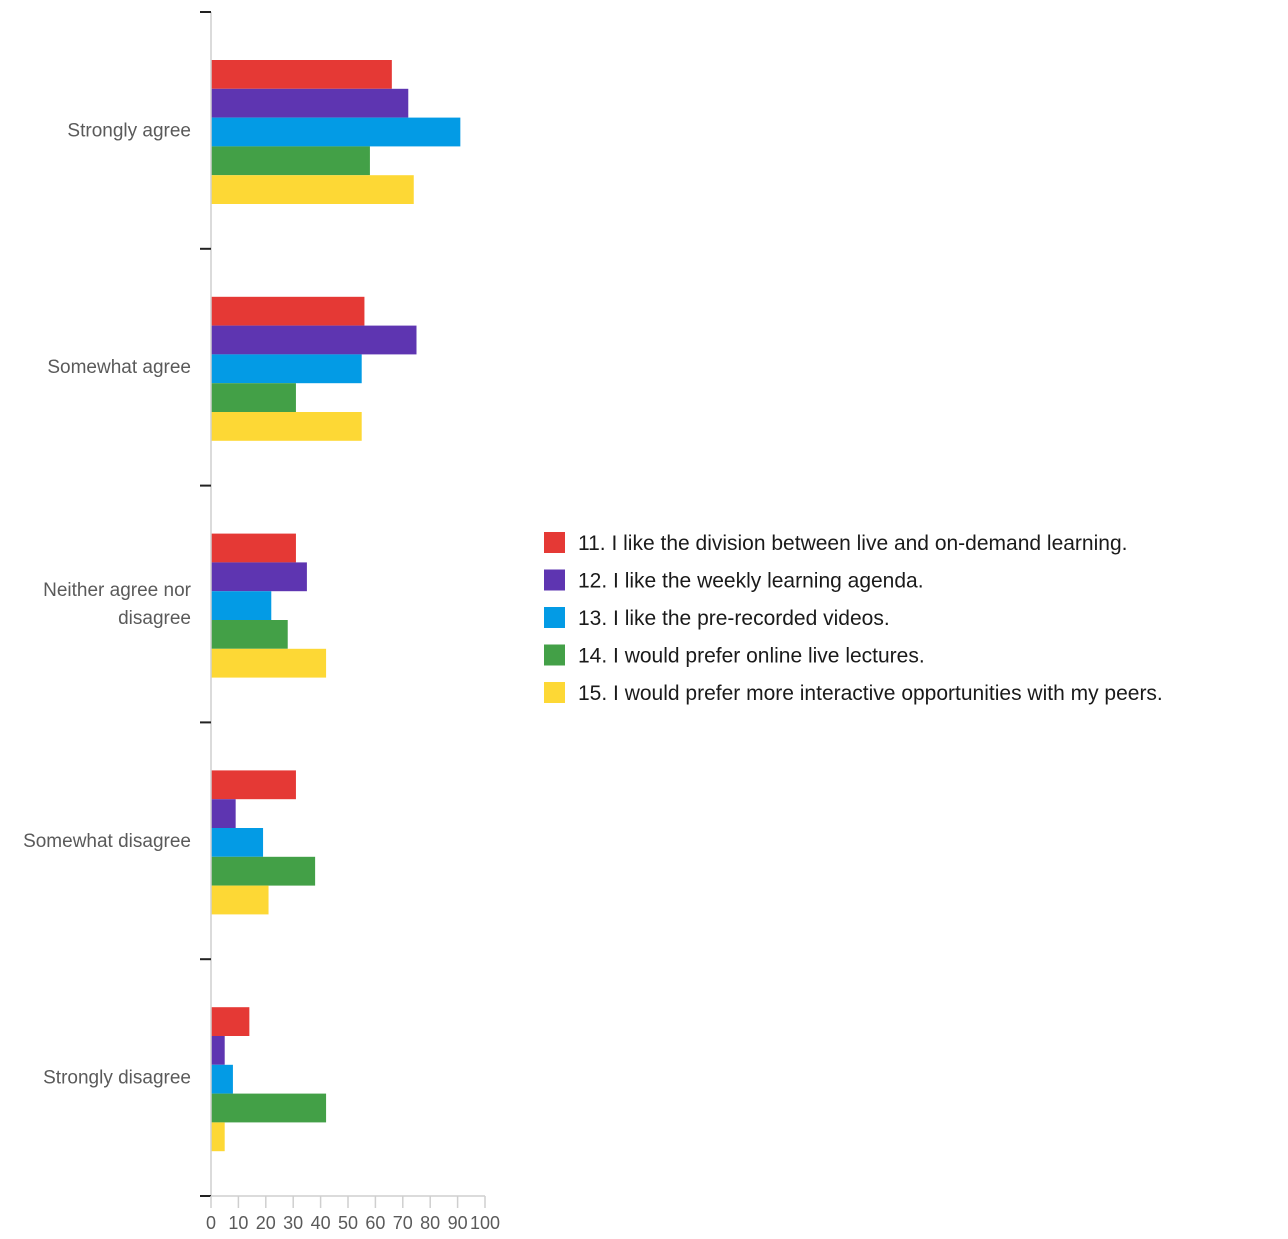 This screenshot has width=1288, height=1239. Describe the element at coordinates (348, 1223) in the screenshot. I see `x-tick-label: 50` at that location.